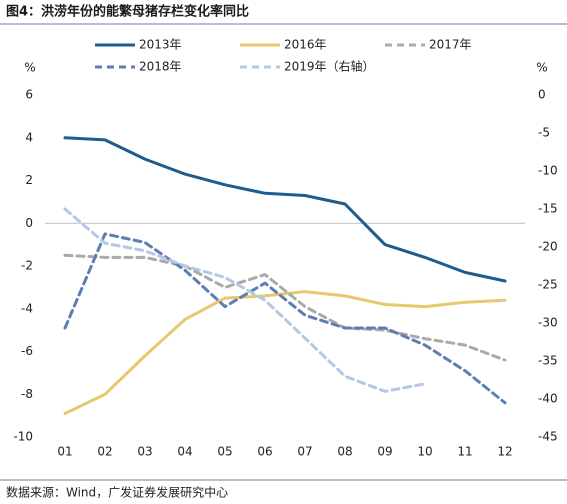  I want to click on x-tick-label: 04, so click(184, 452).